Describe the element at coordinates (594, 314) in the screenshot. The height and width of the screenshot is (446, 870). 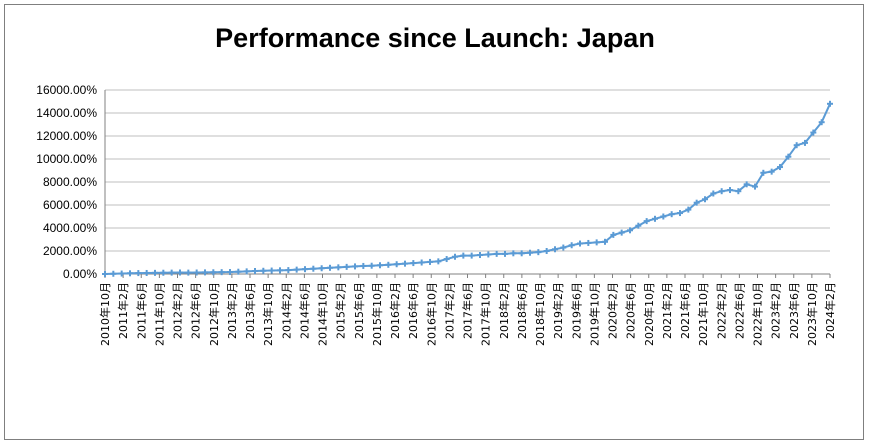
I see `x-tick-label: 2019年10月` at that location.